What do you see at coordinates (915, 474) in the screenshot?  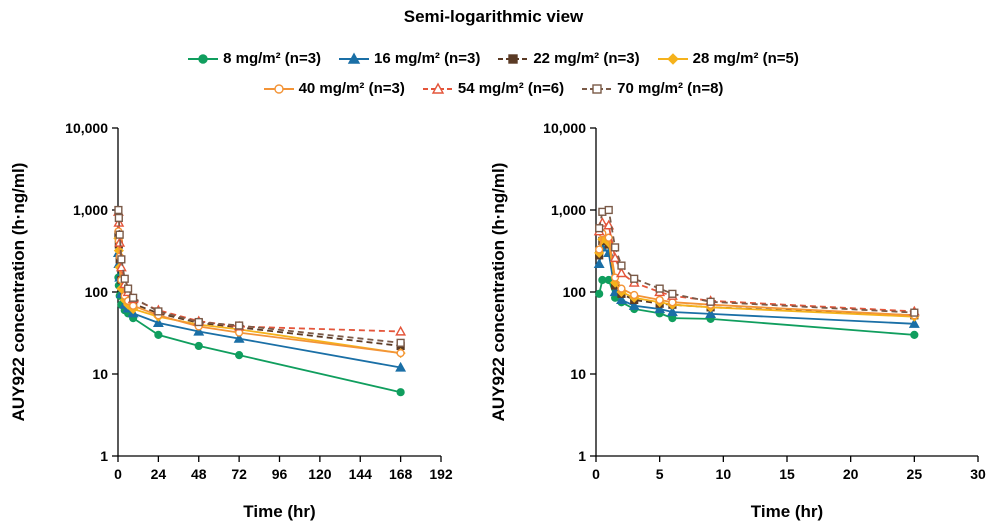 I see `x-tick-label: 25` at bounding box center [915, 474].